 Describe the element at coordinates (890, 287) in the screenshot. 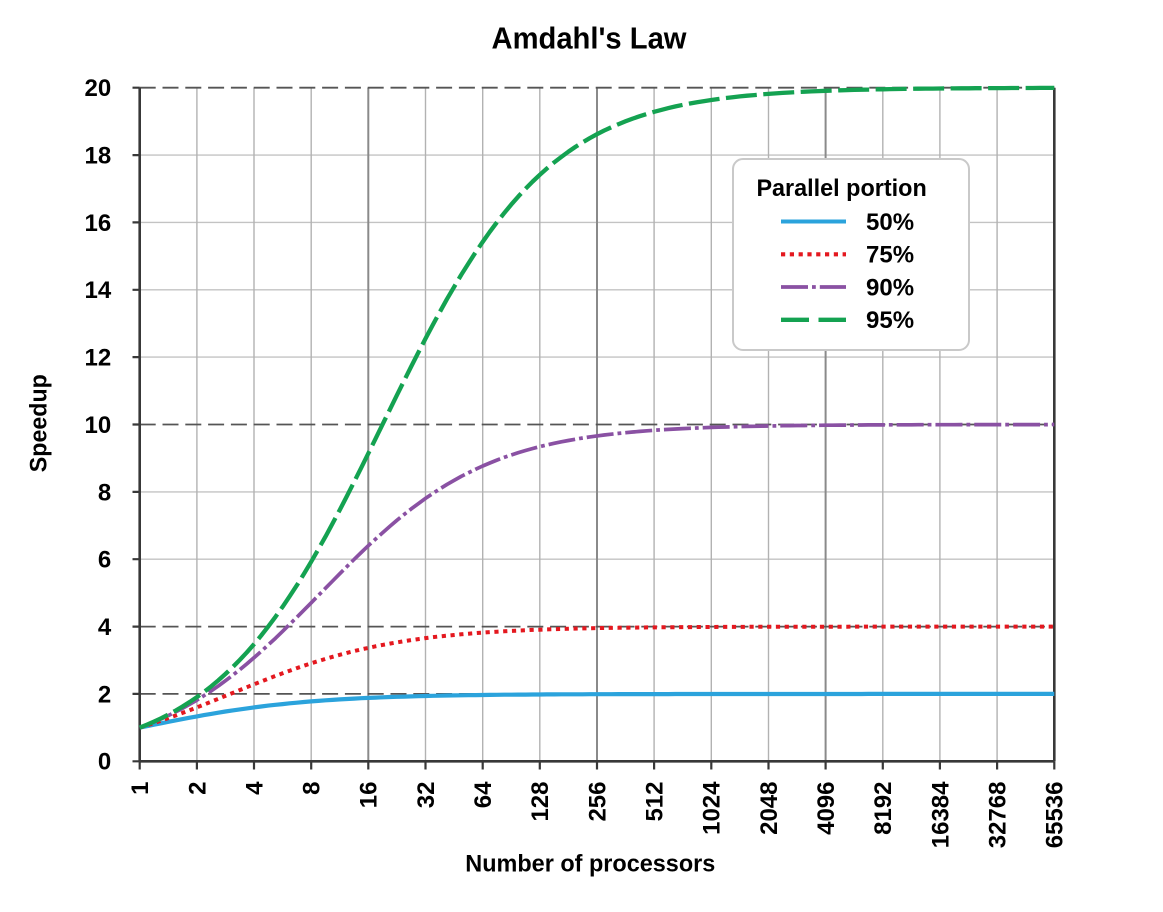

I see `svg-text: 90%` at that location.